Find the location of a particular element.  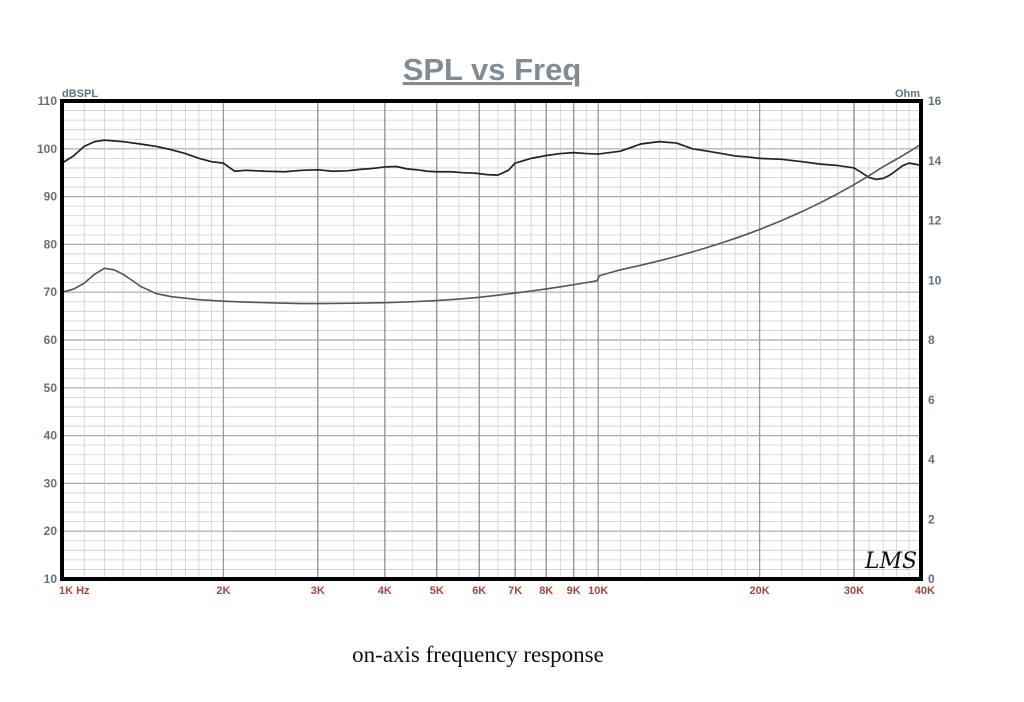

x-tick-label: 10K is located at coordinates (598, 591).